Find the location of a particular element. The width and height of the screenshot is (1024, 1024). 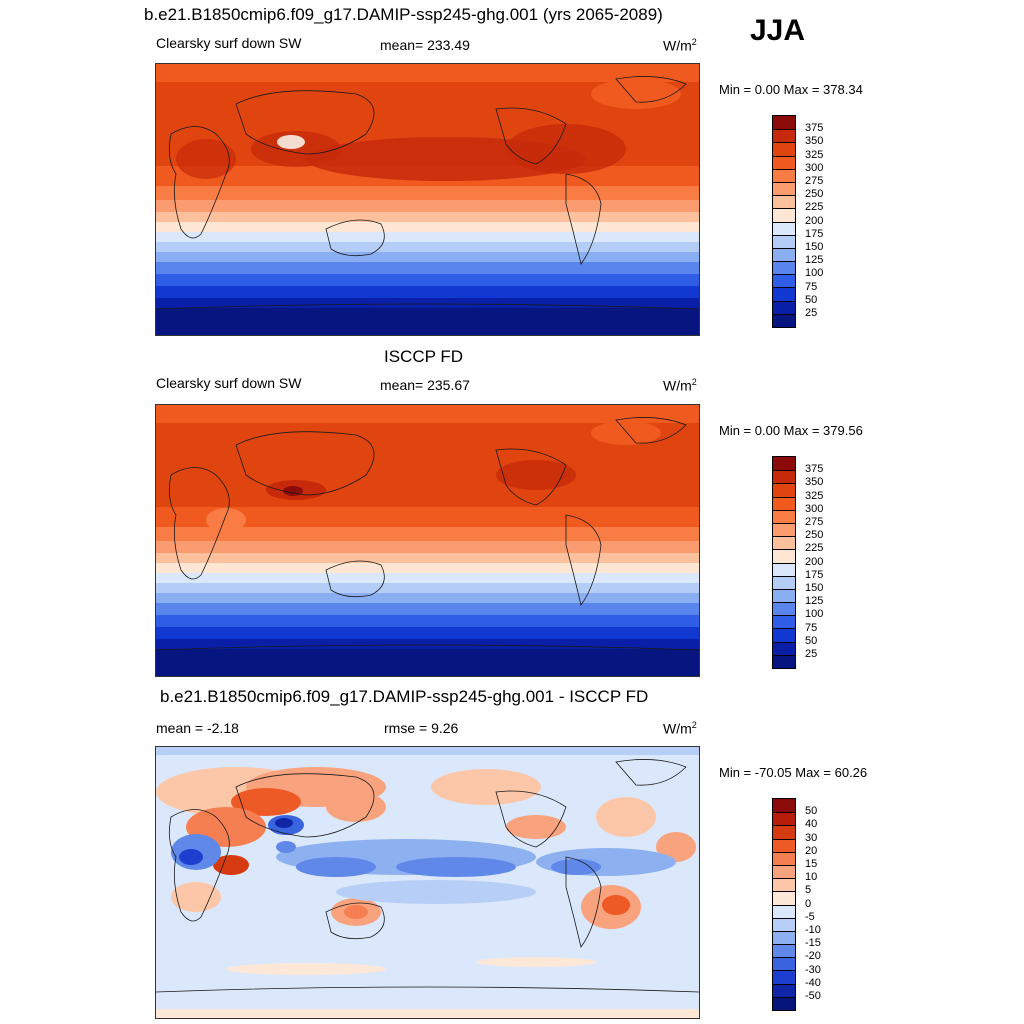

panel-2-variable-label: Clearsky surf down SW is located at coordinates (229, 383).